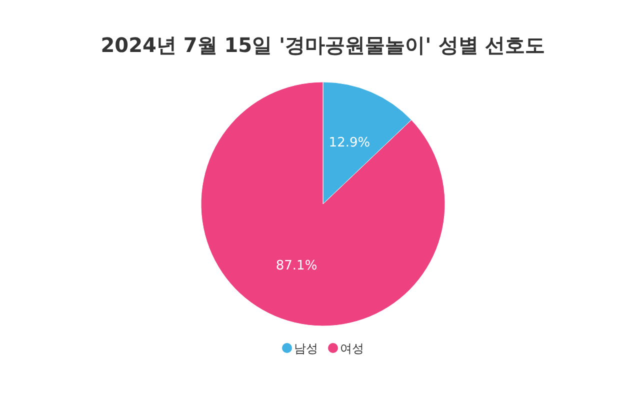  I want to click on legend-label: 남성, so click(306, 349).